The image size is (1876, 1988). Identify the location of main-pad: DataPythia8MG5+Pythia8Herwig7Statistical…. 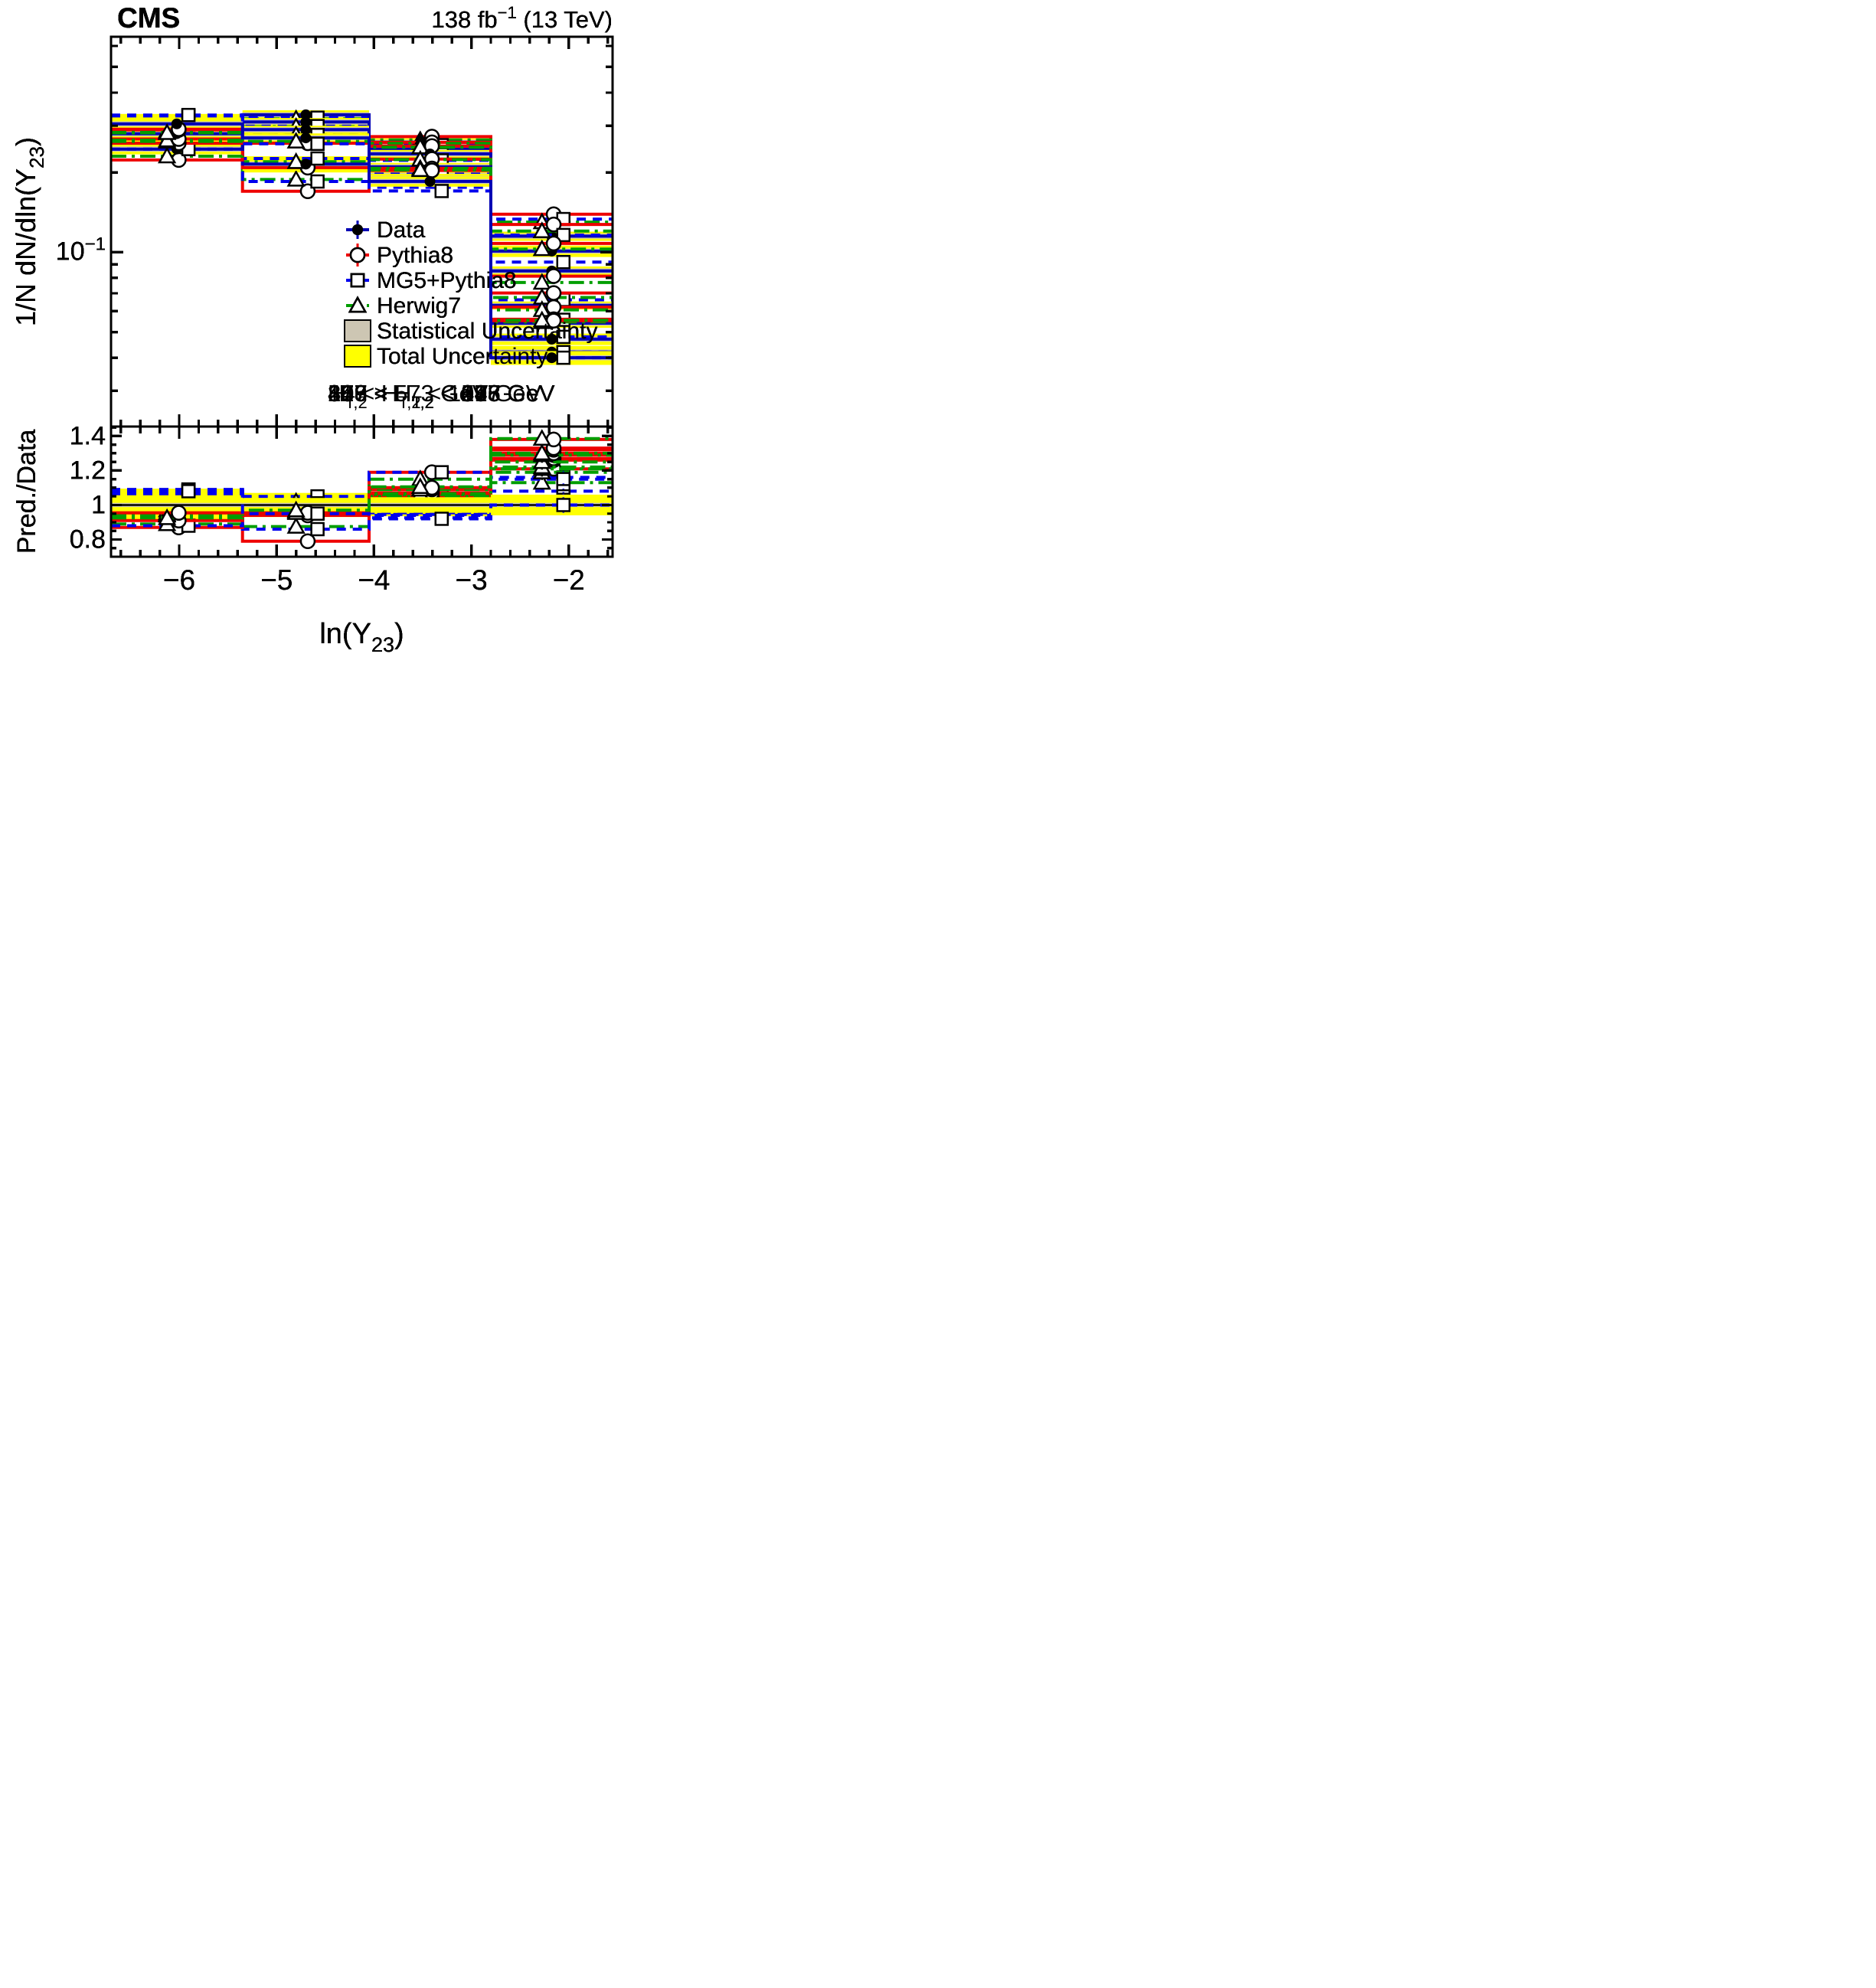
(362, 259).